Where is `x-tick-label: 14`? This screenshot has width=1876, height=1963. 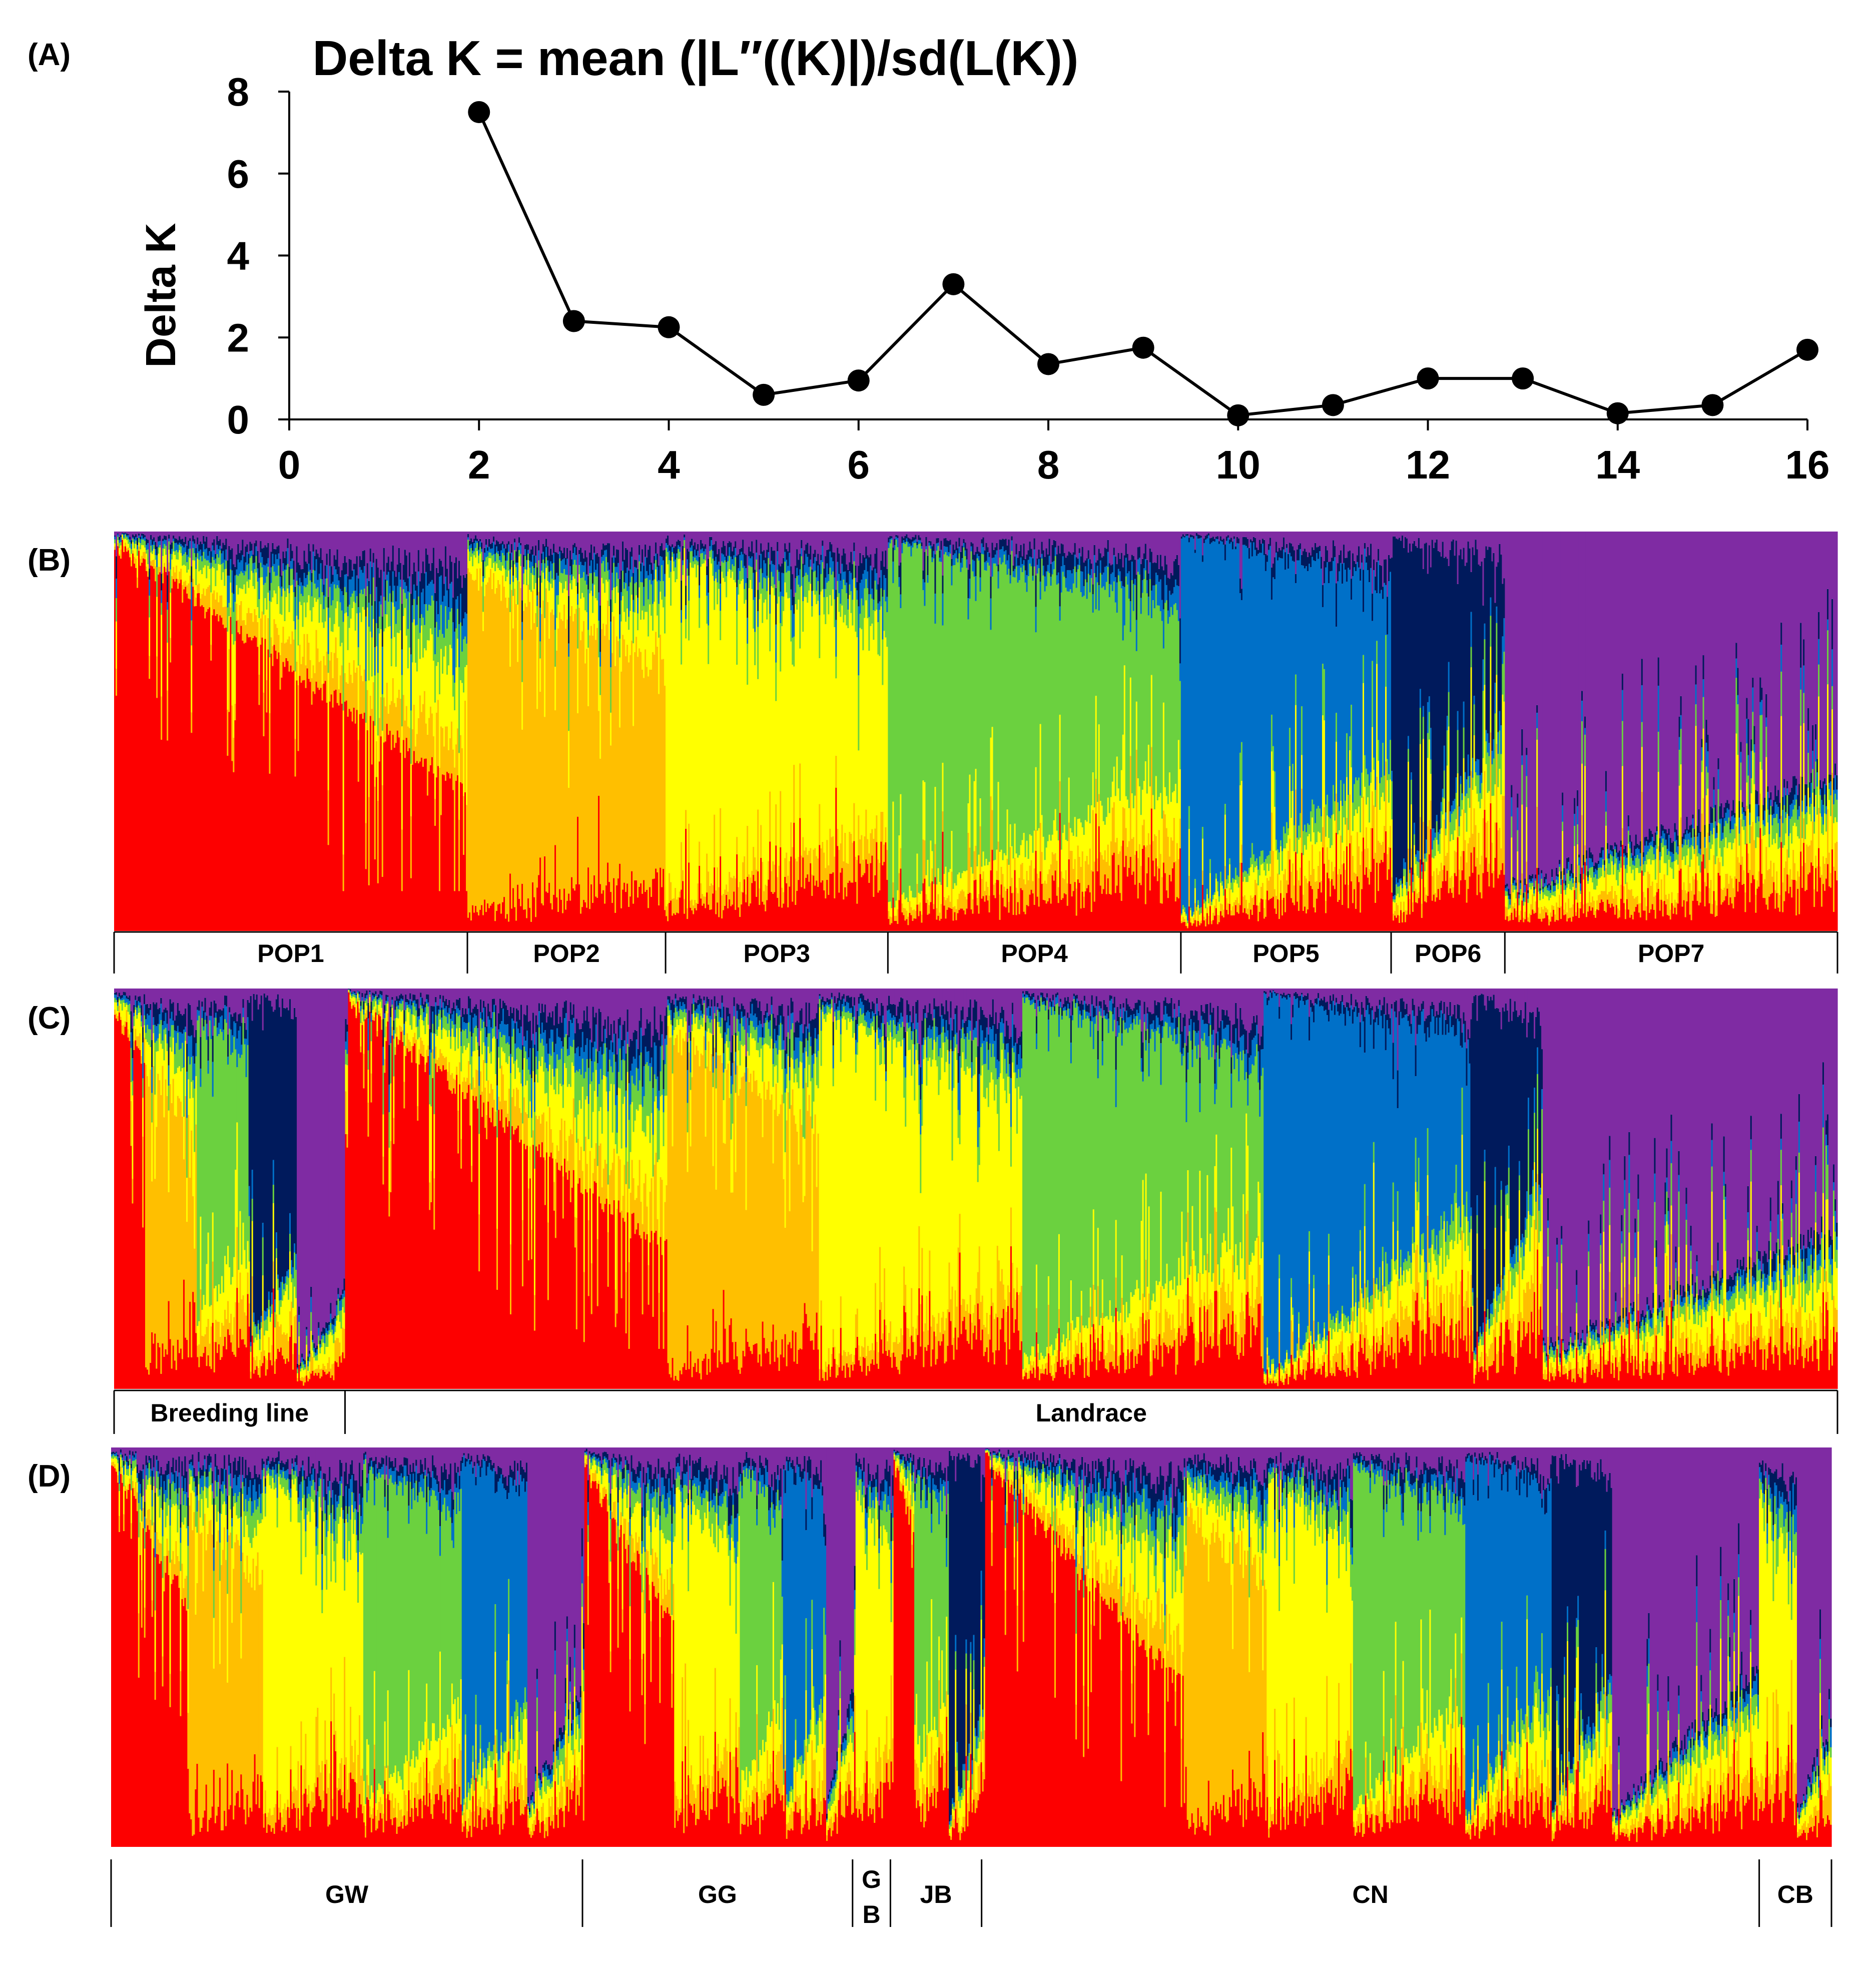 x-tick-label: 14 is located at coordinates (1618, 464).